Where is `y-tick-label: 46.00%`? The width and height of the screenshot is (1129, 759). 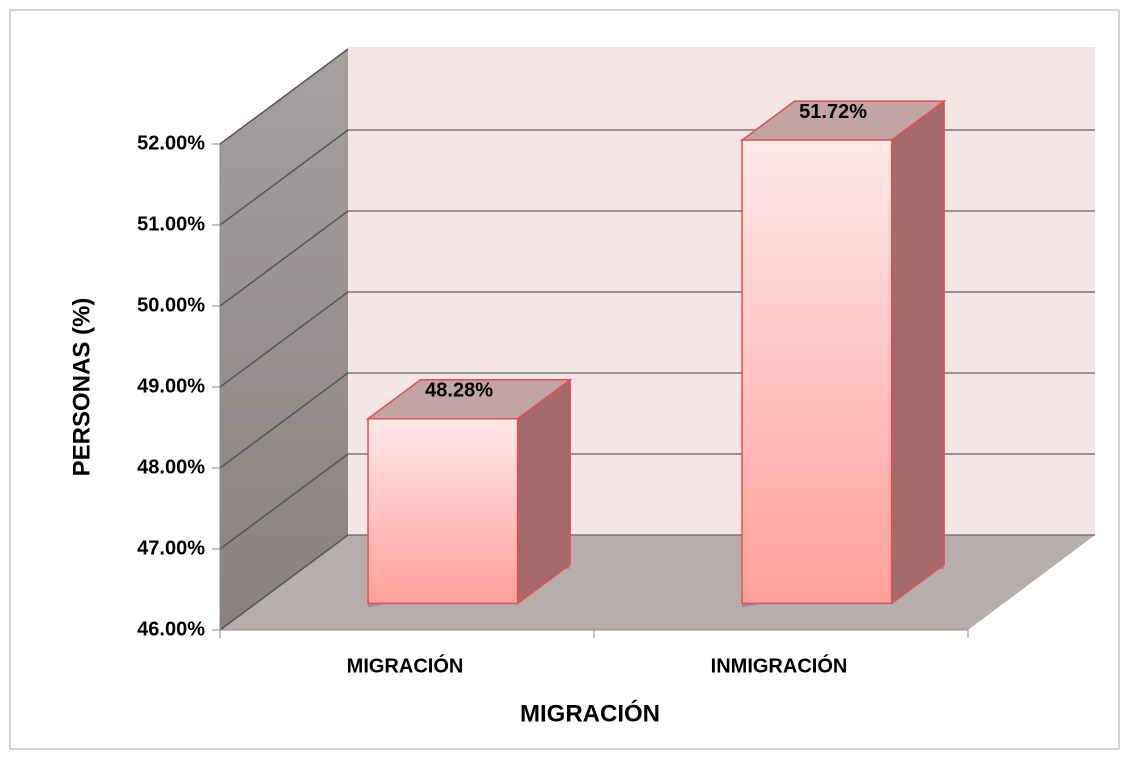 y-tick-label: 46.00% is located at coordinates (171, 629).